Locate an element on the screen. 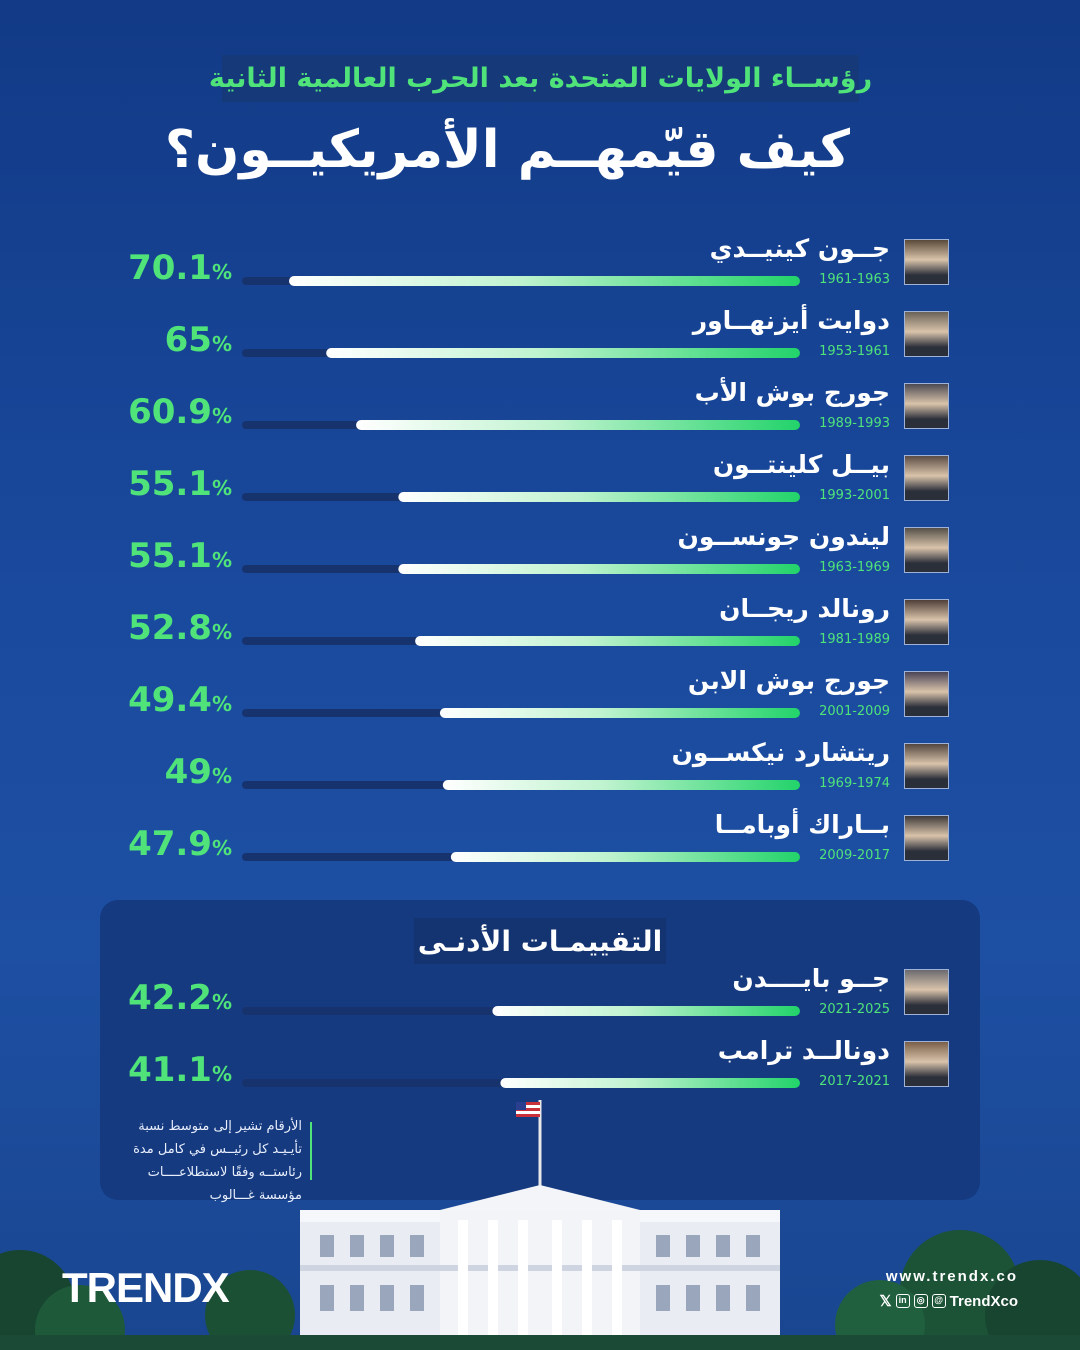 The image size is (1080, 1350). trendx-logo: TRENDX is located at coordinates (146, 1288).